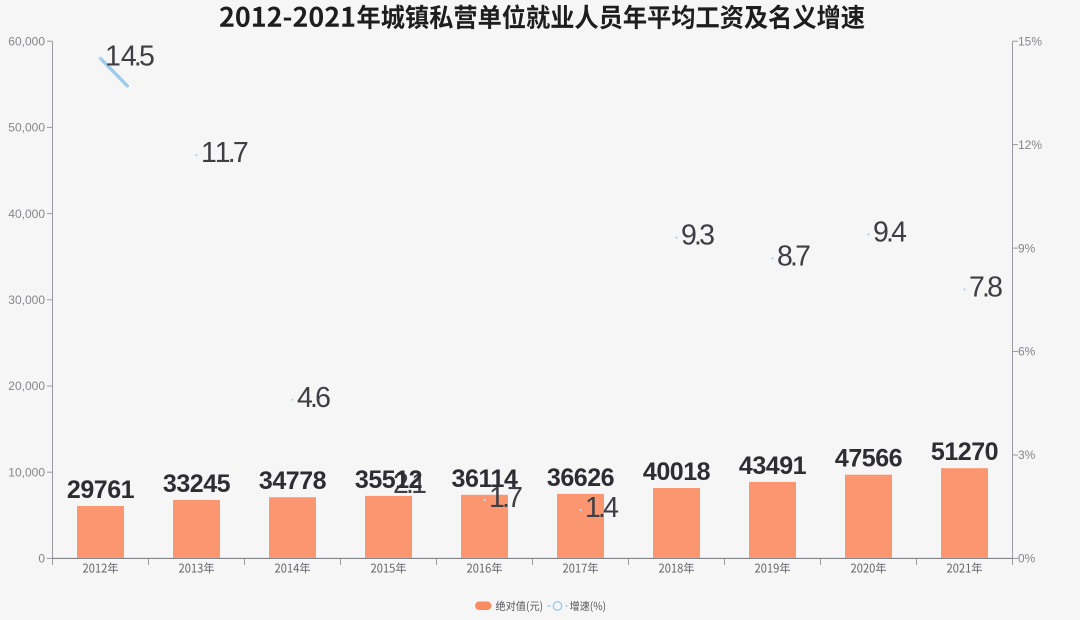  Describe the element at coordinates (41, 559) in the screenshot. I see `svg-text: 0` at that location.